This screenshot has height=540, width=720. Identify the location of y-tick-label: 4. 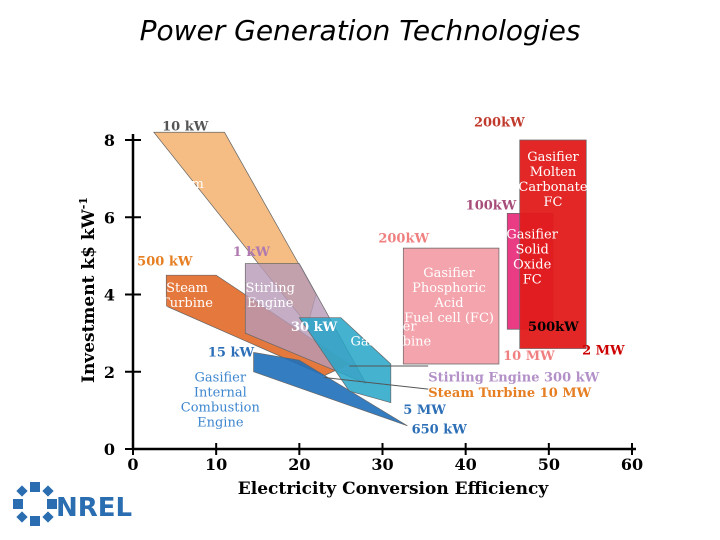
(109, 295).